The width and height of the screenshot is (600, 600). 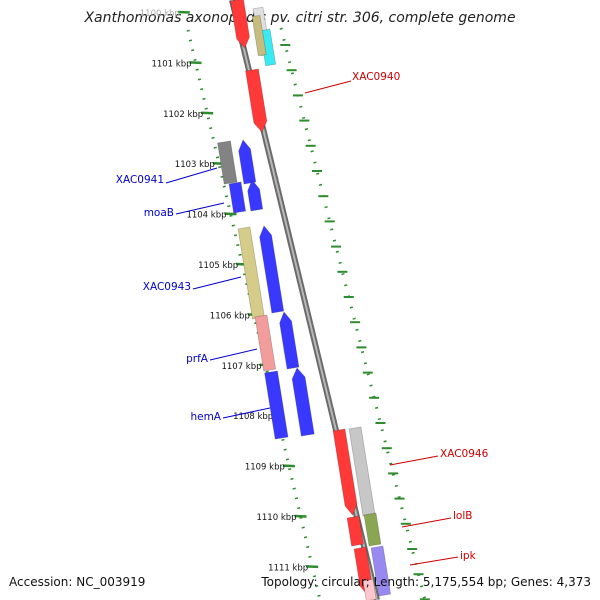 I want to click on gene-feature-red-mid, so click(x=355, y=531).